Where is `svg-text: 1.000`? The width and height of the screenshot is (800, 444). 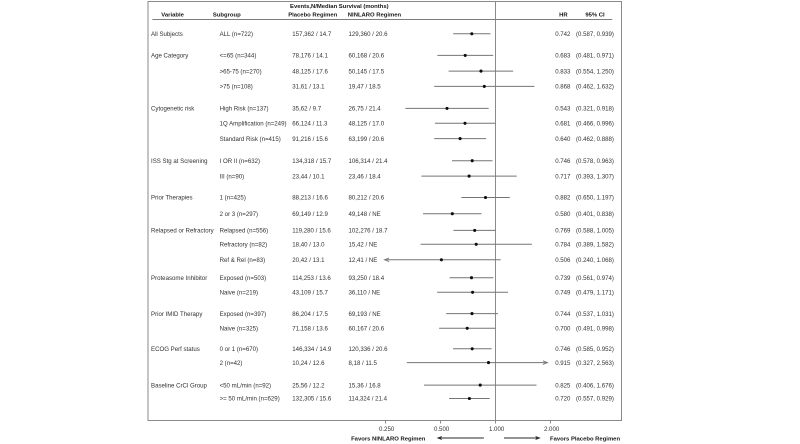 svg-text: 1.000 is located at coordinates (497, 429).